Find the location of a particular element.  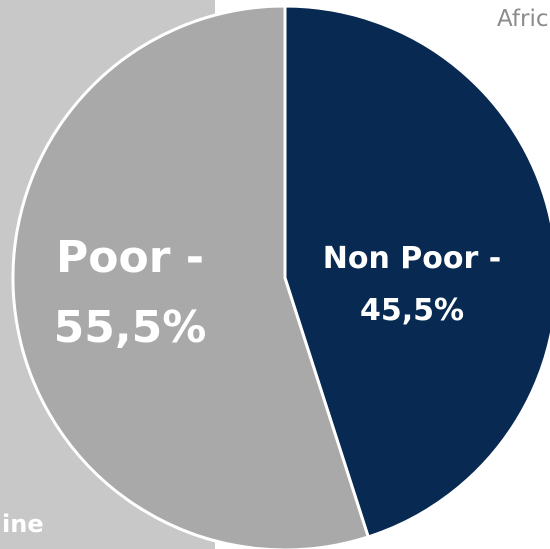

partial-left-label: ine is located at coordinates (23, 524).